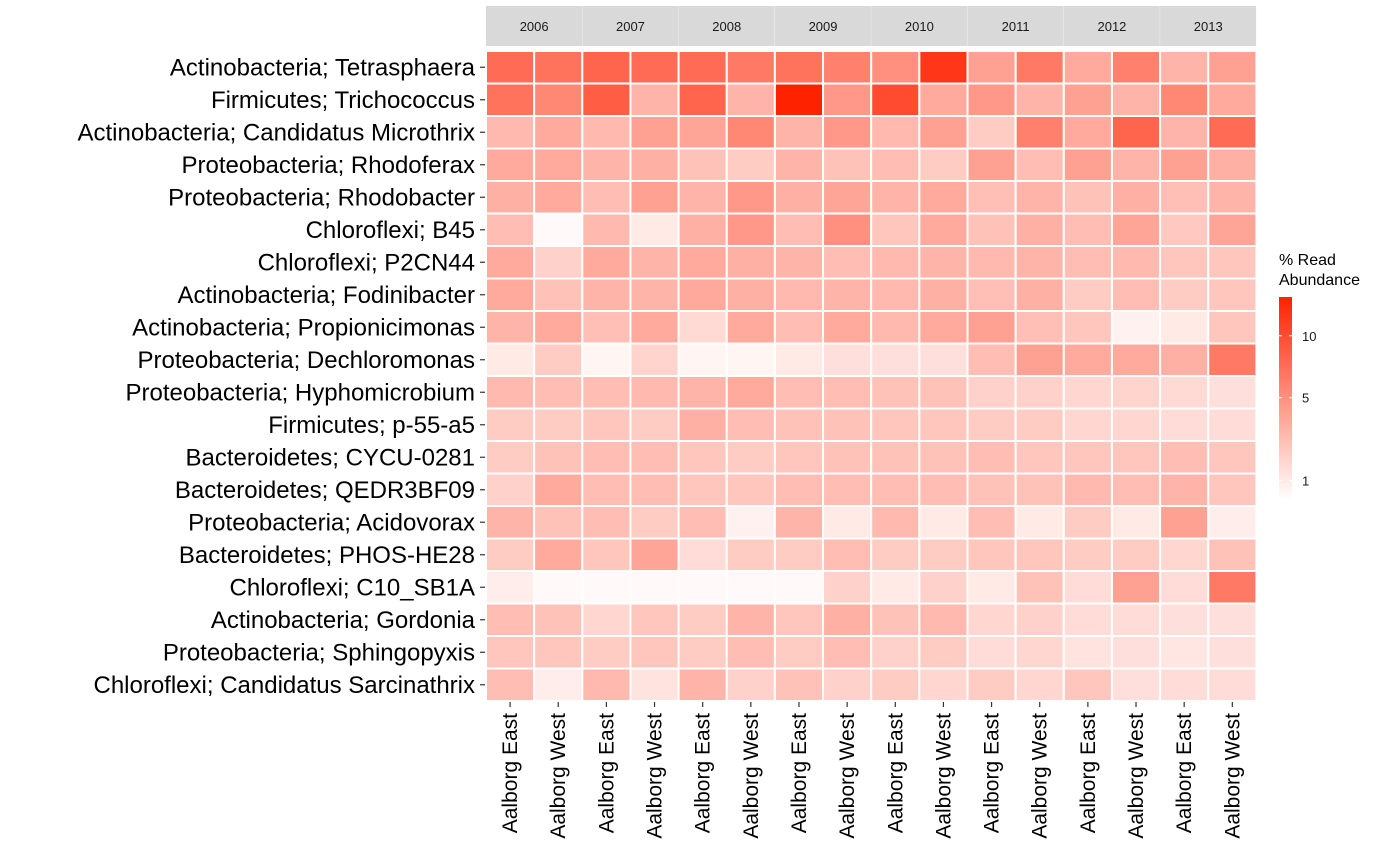 This screenshot has height=865, width=1400. Describe the element at coordinates (321, 197) in the screenshot. I see `row-label: Proteobacteria; Rhodobacter` at that location.